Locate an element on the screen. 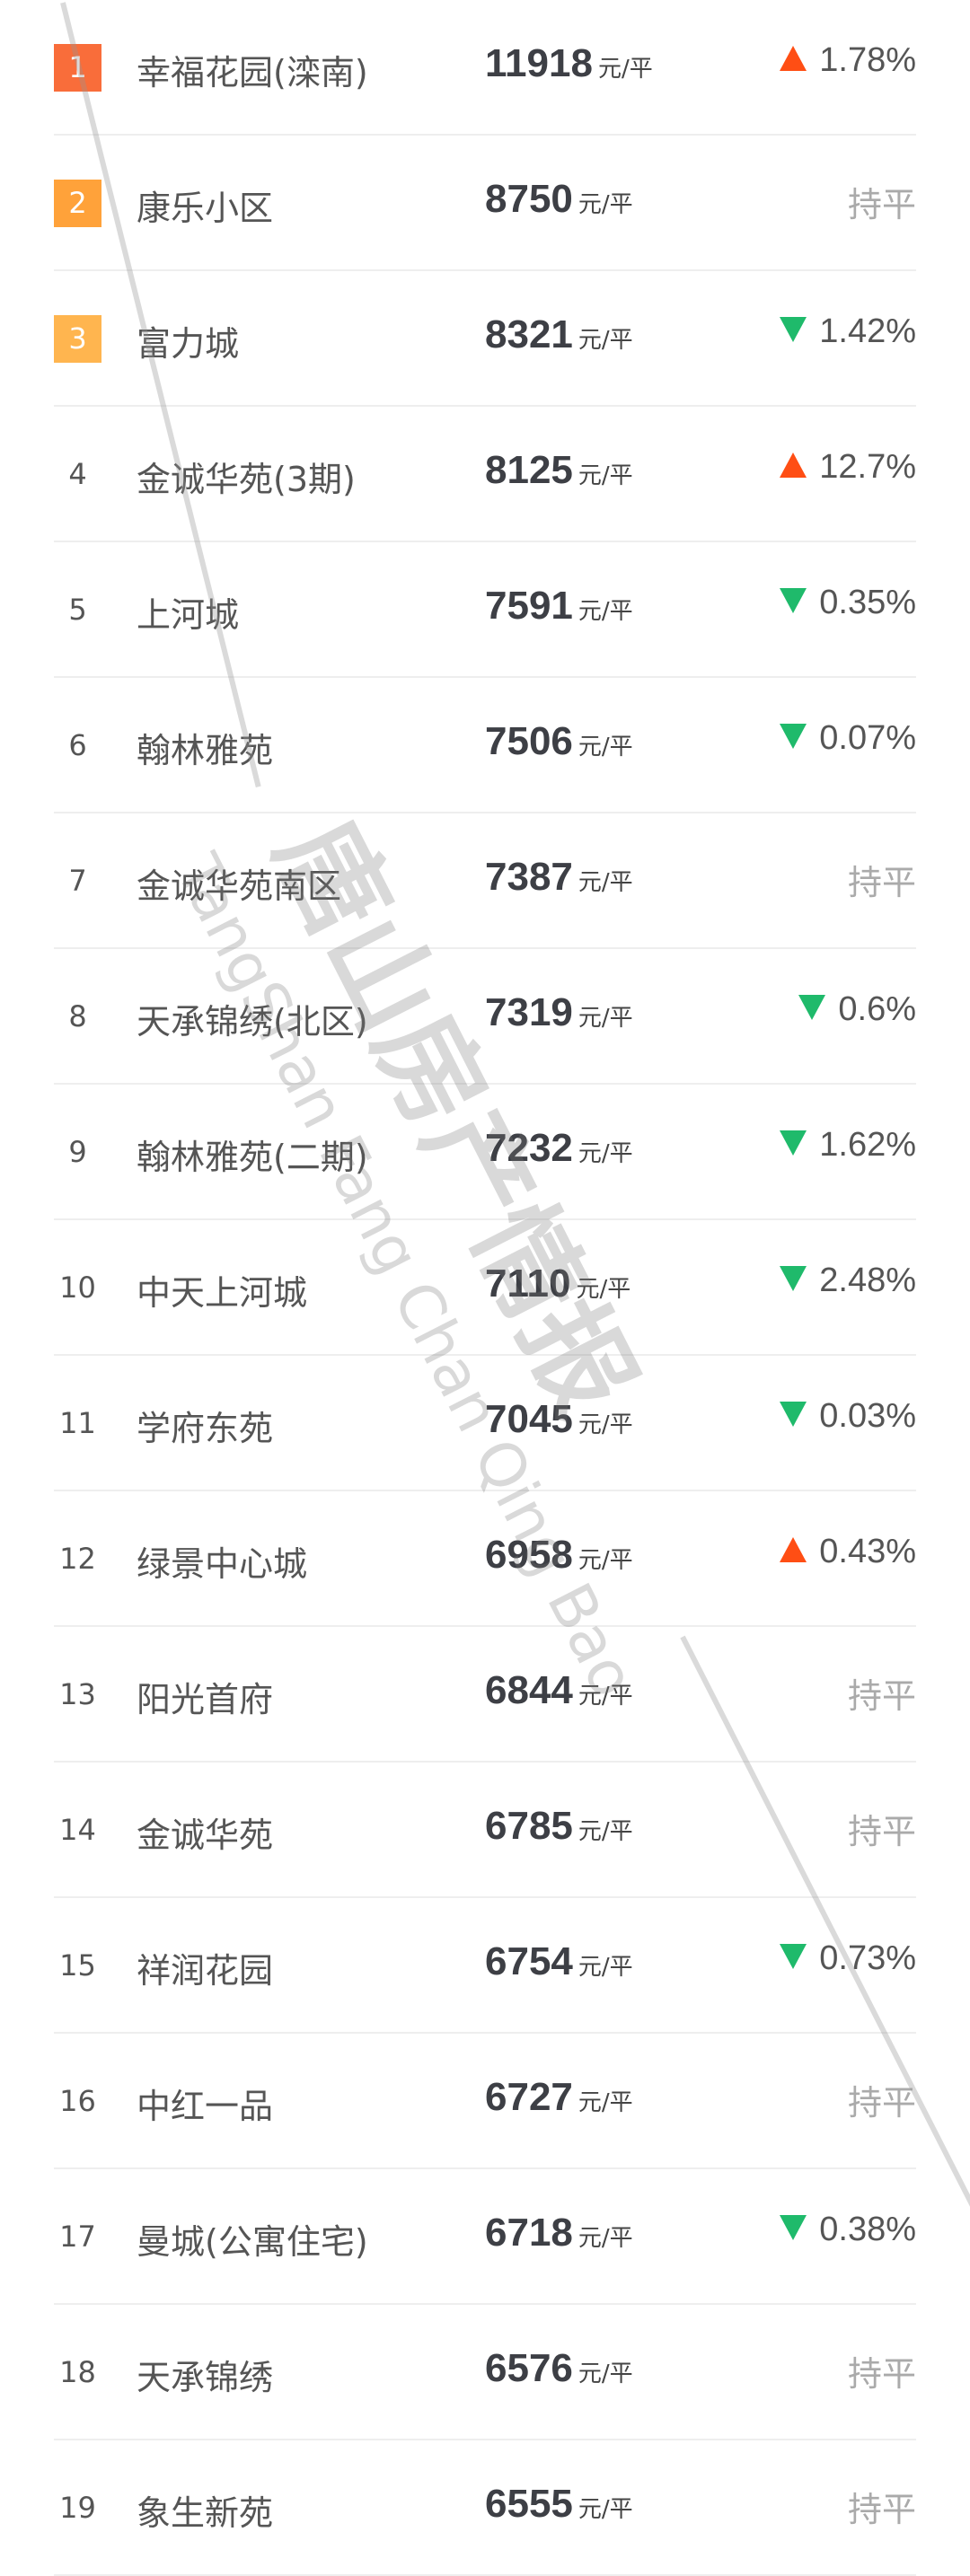 The image size is (970, 2576). change-value: 0.6% is located at coordinates (857, 1010).